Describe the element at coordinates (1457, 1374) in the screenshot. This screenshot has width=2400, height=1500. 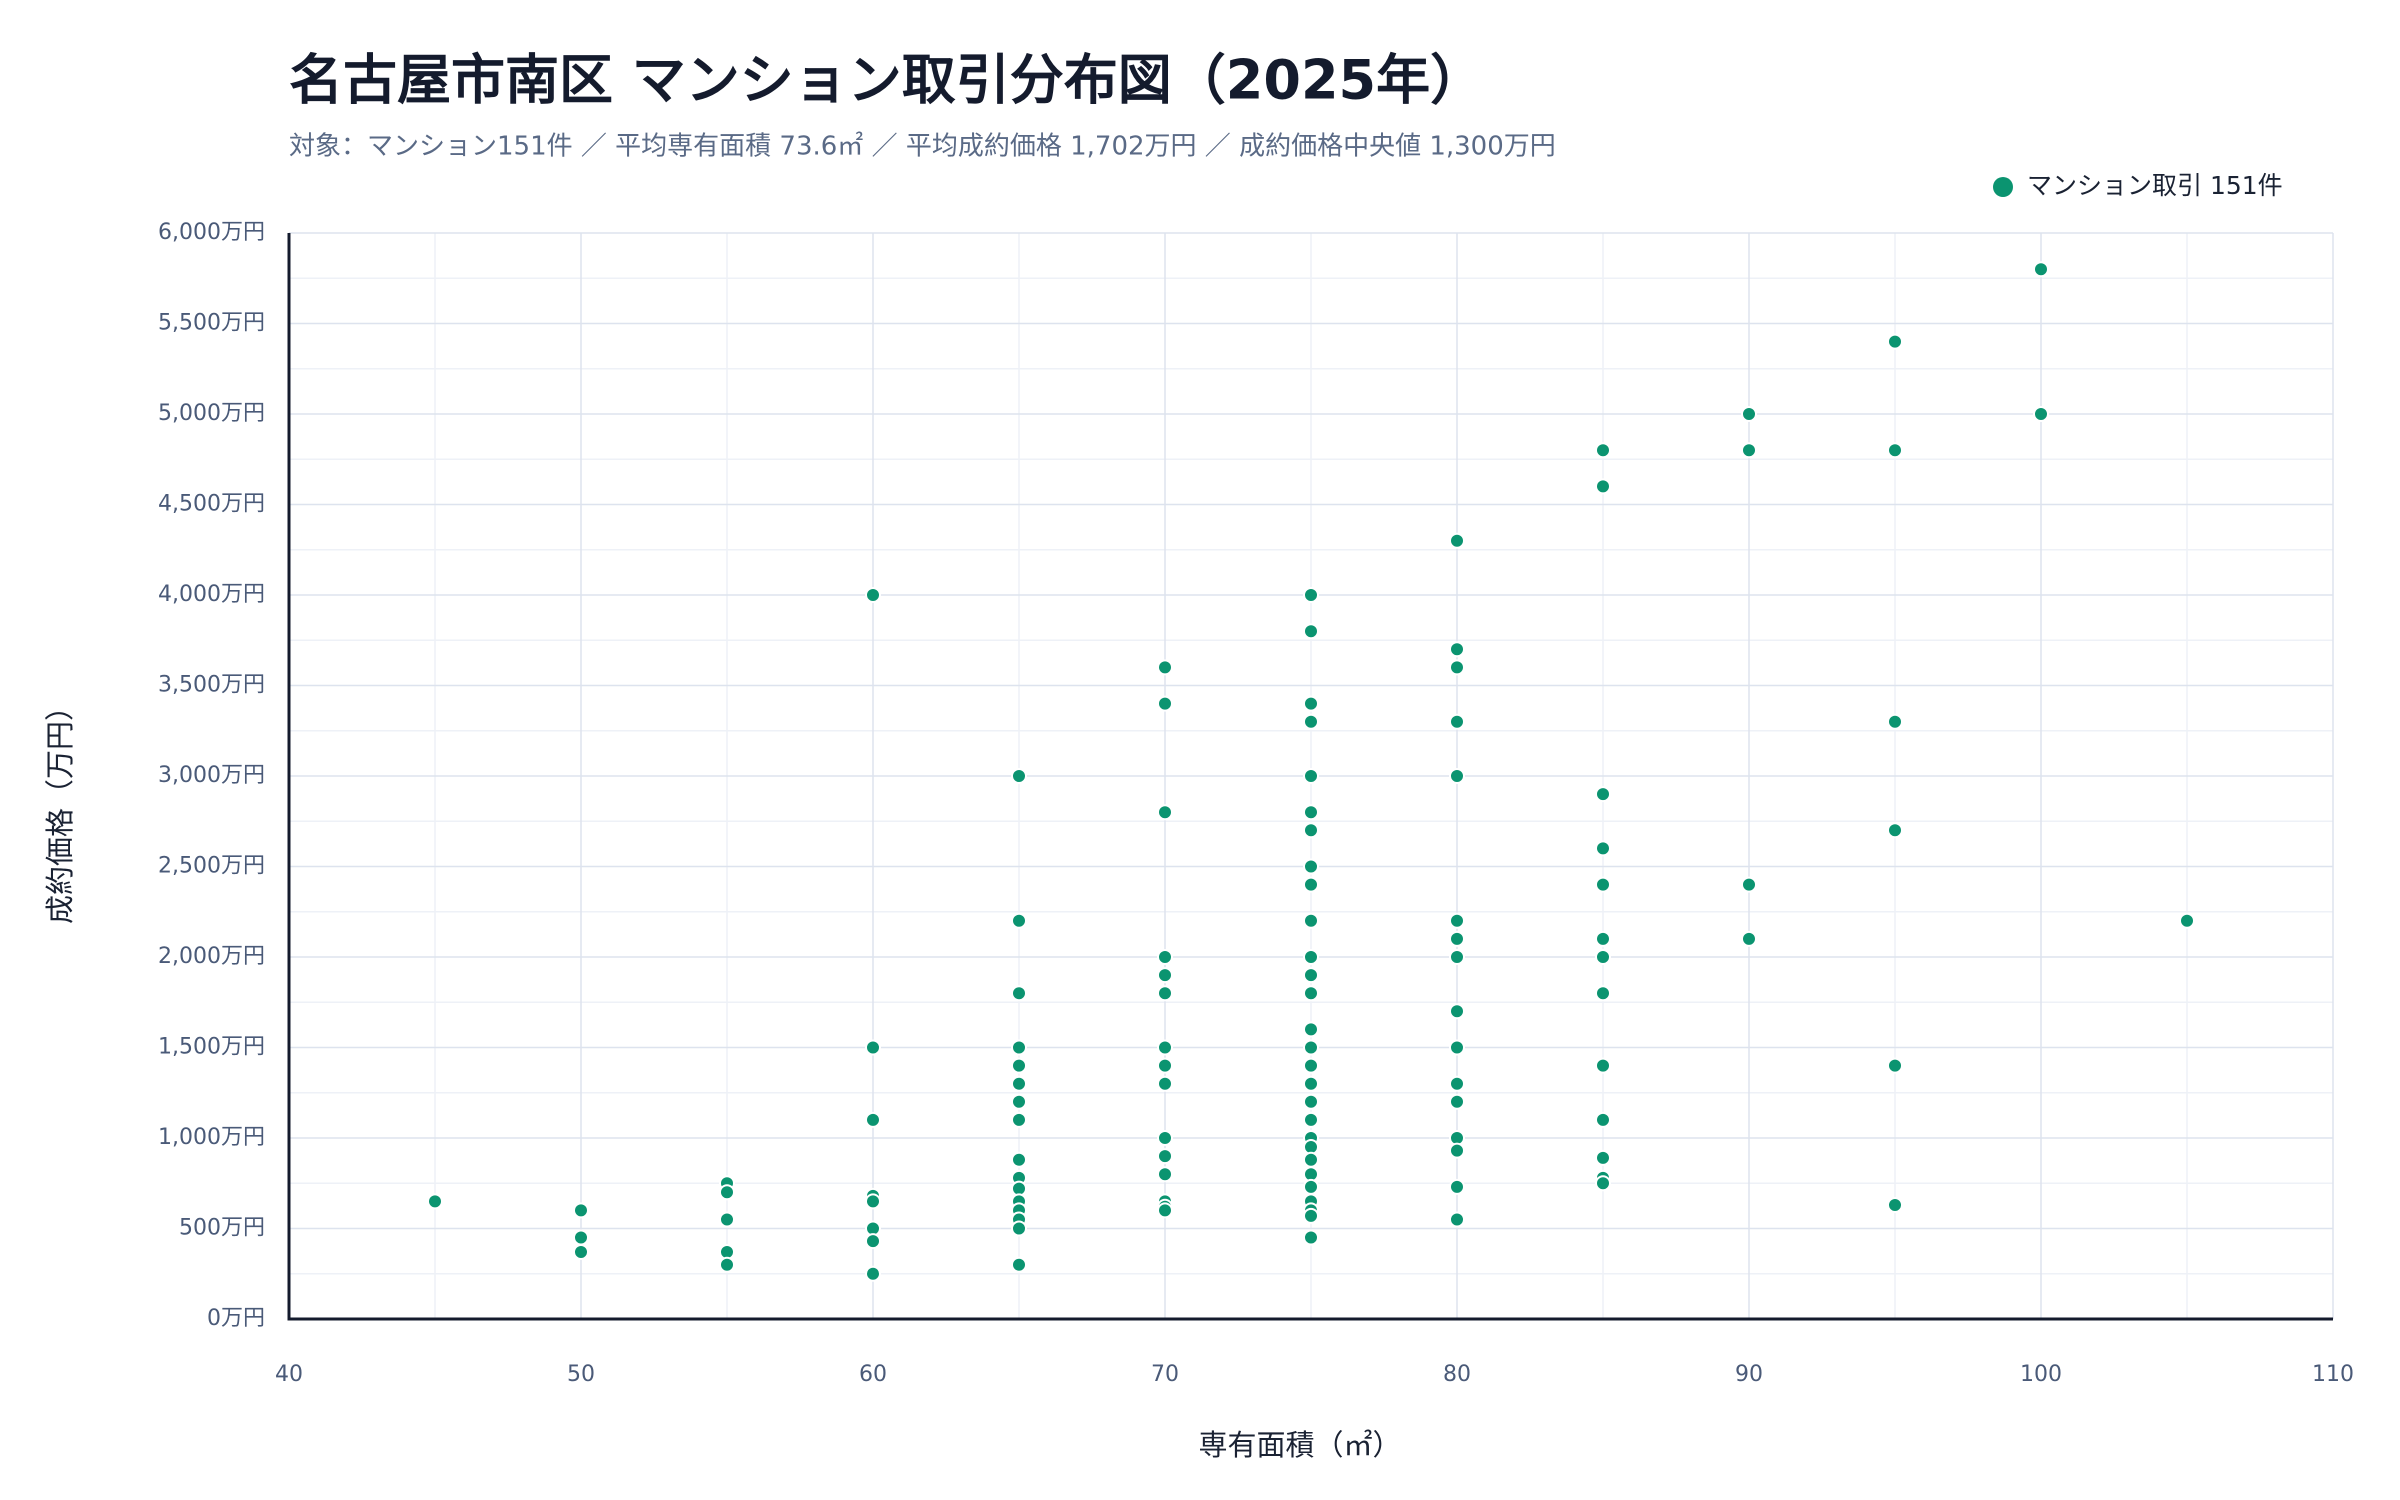
I see `x-tick-label: 80` at that location.